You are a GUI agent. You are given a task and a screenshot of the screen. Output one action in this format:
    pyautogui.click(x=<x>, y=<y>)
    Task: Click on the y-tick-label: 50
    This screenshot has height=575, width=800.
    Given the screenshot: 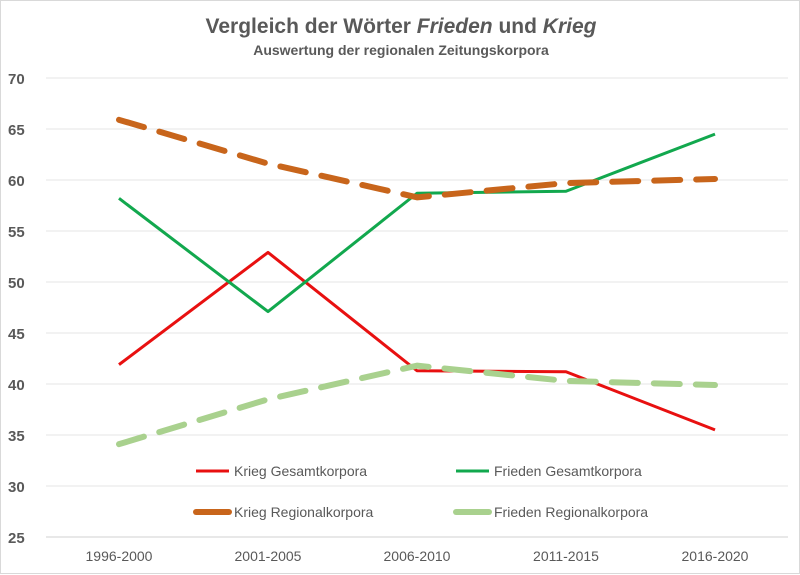 What is the action you would take?
    pyautogui.click(x=16, y=283)
    